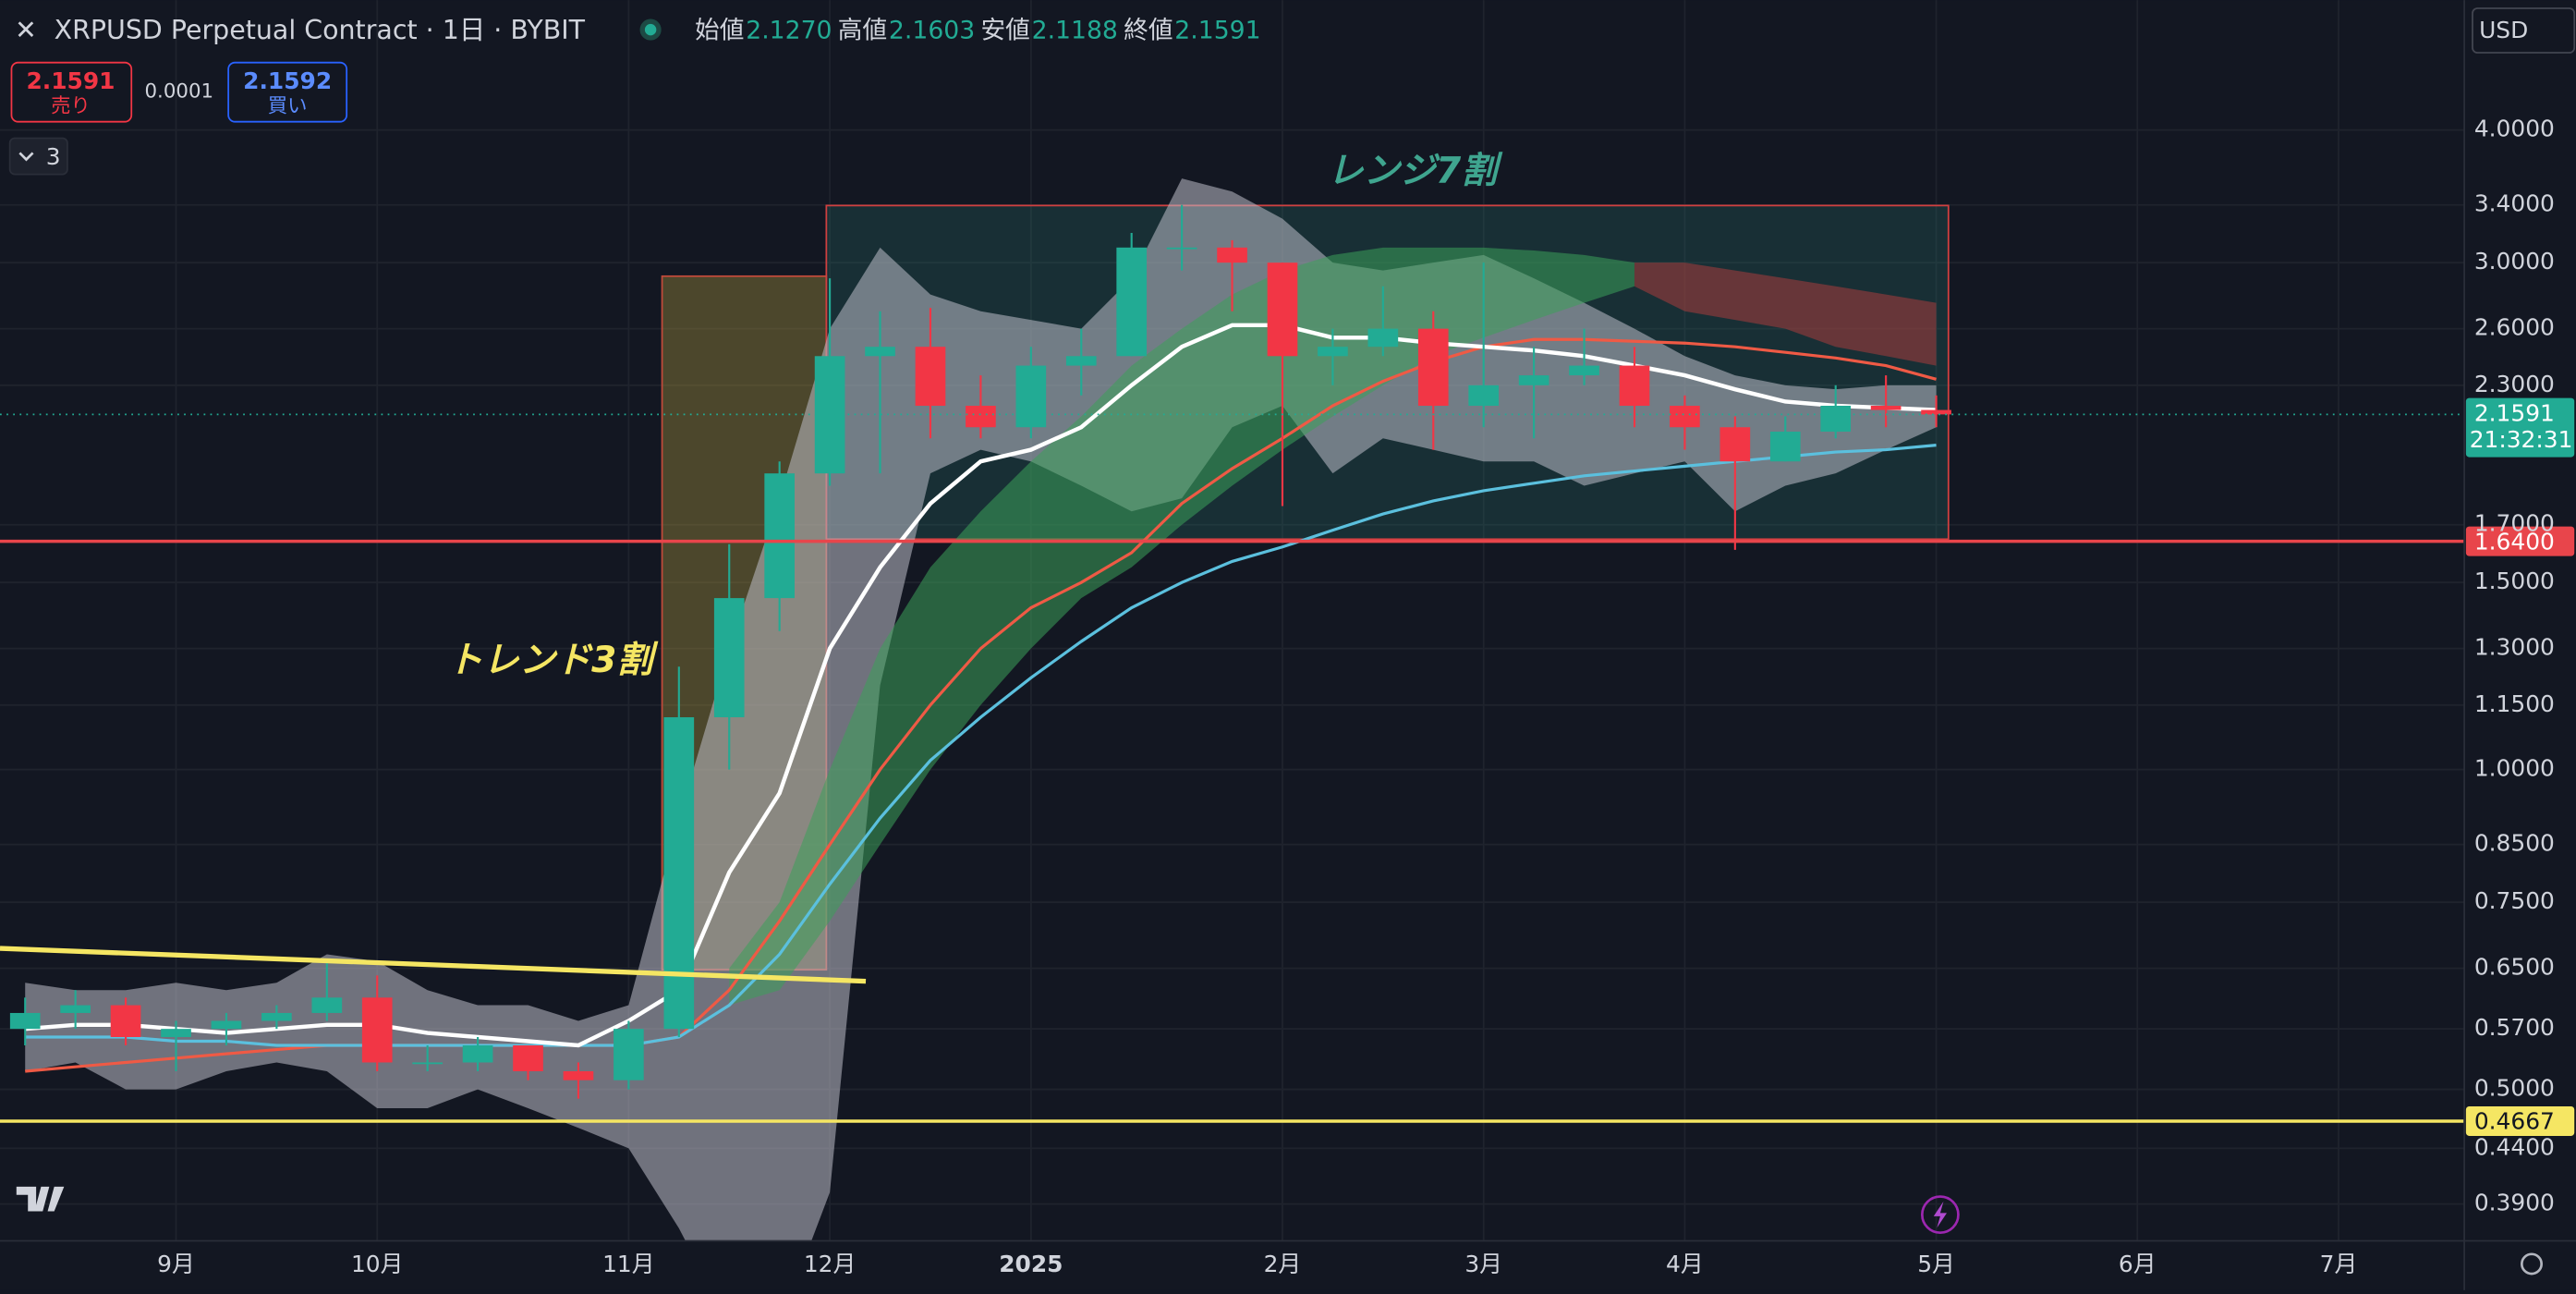 This screenshot has width=2576, height=1294. What do you see at coordinates (2514, 523) in the screenshot?
I see `y-tick-label: 1.7000` at bounding box center [2514, 523].